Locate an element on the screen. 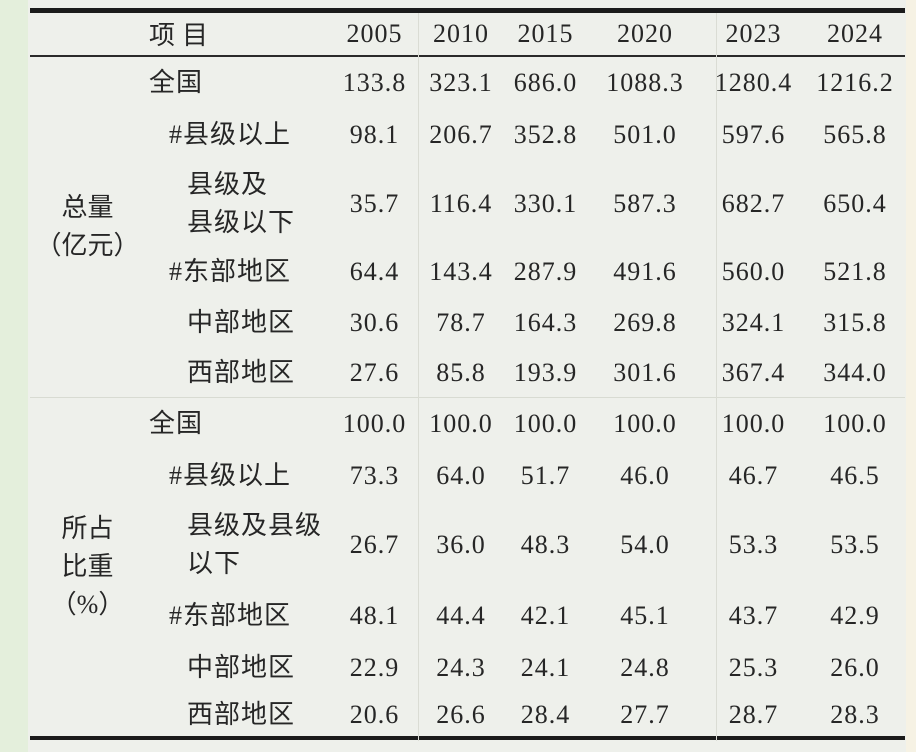 The height and width of the screenshot is (752, 916). value-cell: 42.9 is located at coordinates (855, 615).